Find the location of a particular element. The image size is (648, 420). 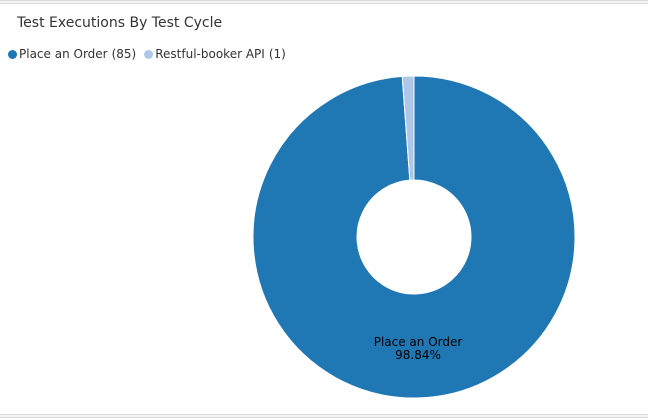

legend-swatch-restful-booker-api is located at coordinates (149, 54).